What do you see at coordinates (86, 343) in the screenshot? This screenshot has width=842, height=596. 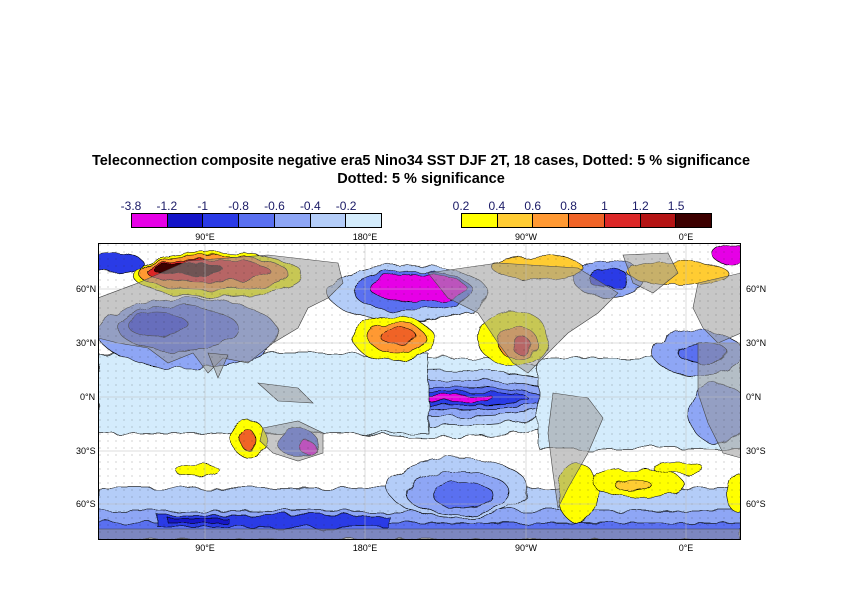 I see `lat-label-left-30n: 30°N` at bounding box center [86, 343].